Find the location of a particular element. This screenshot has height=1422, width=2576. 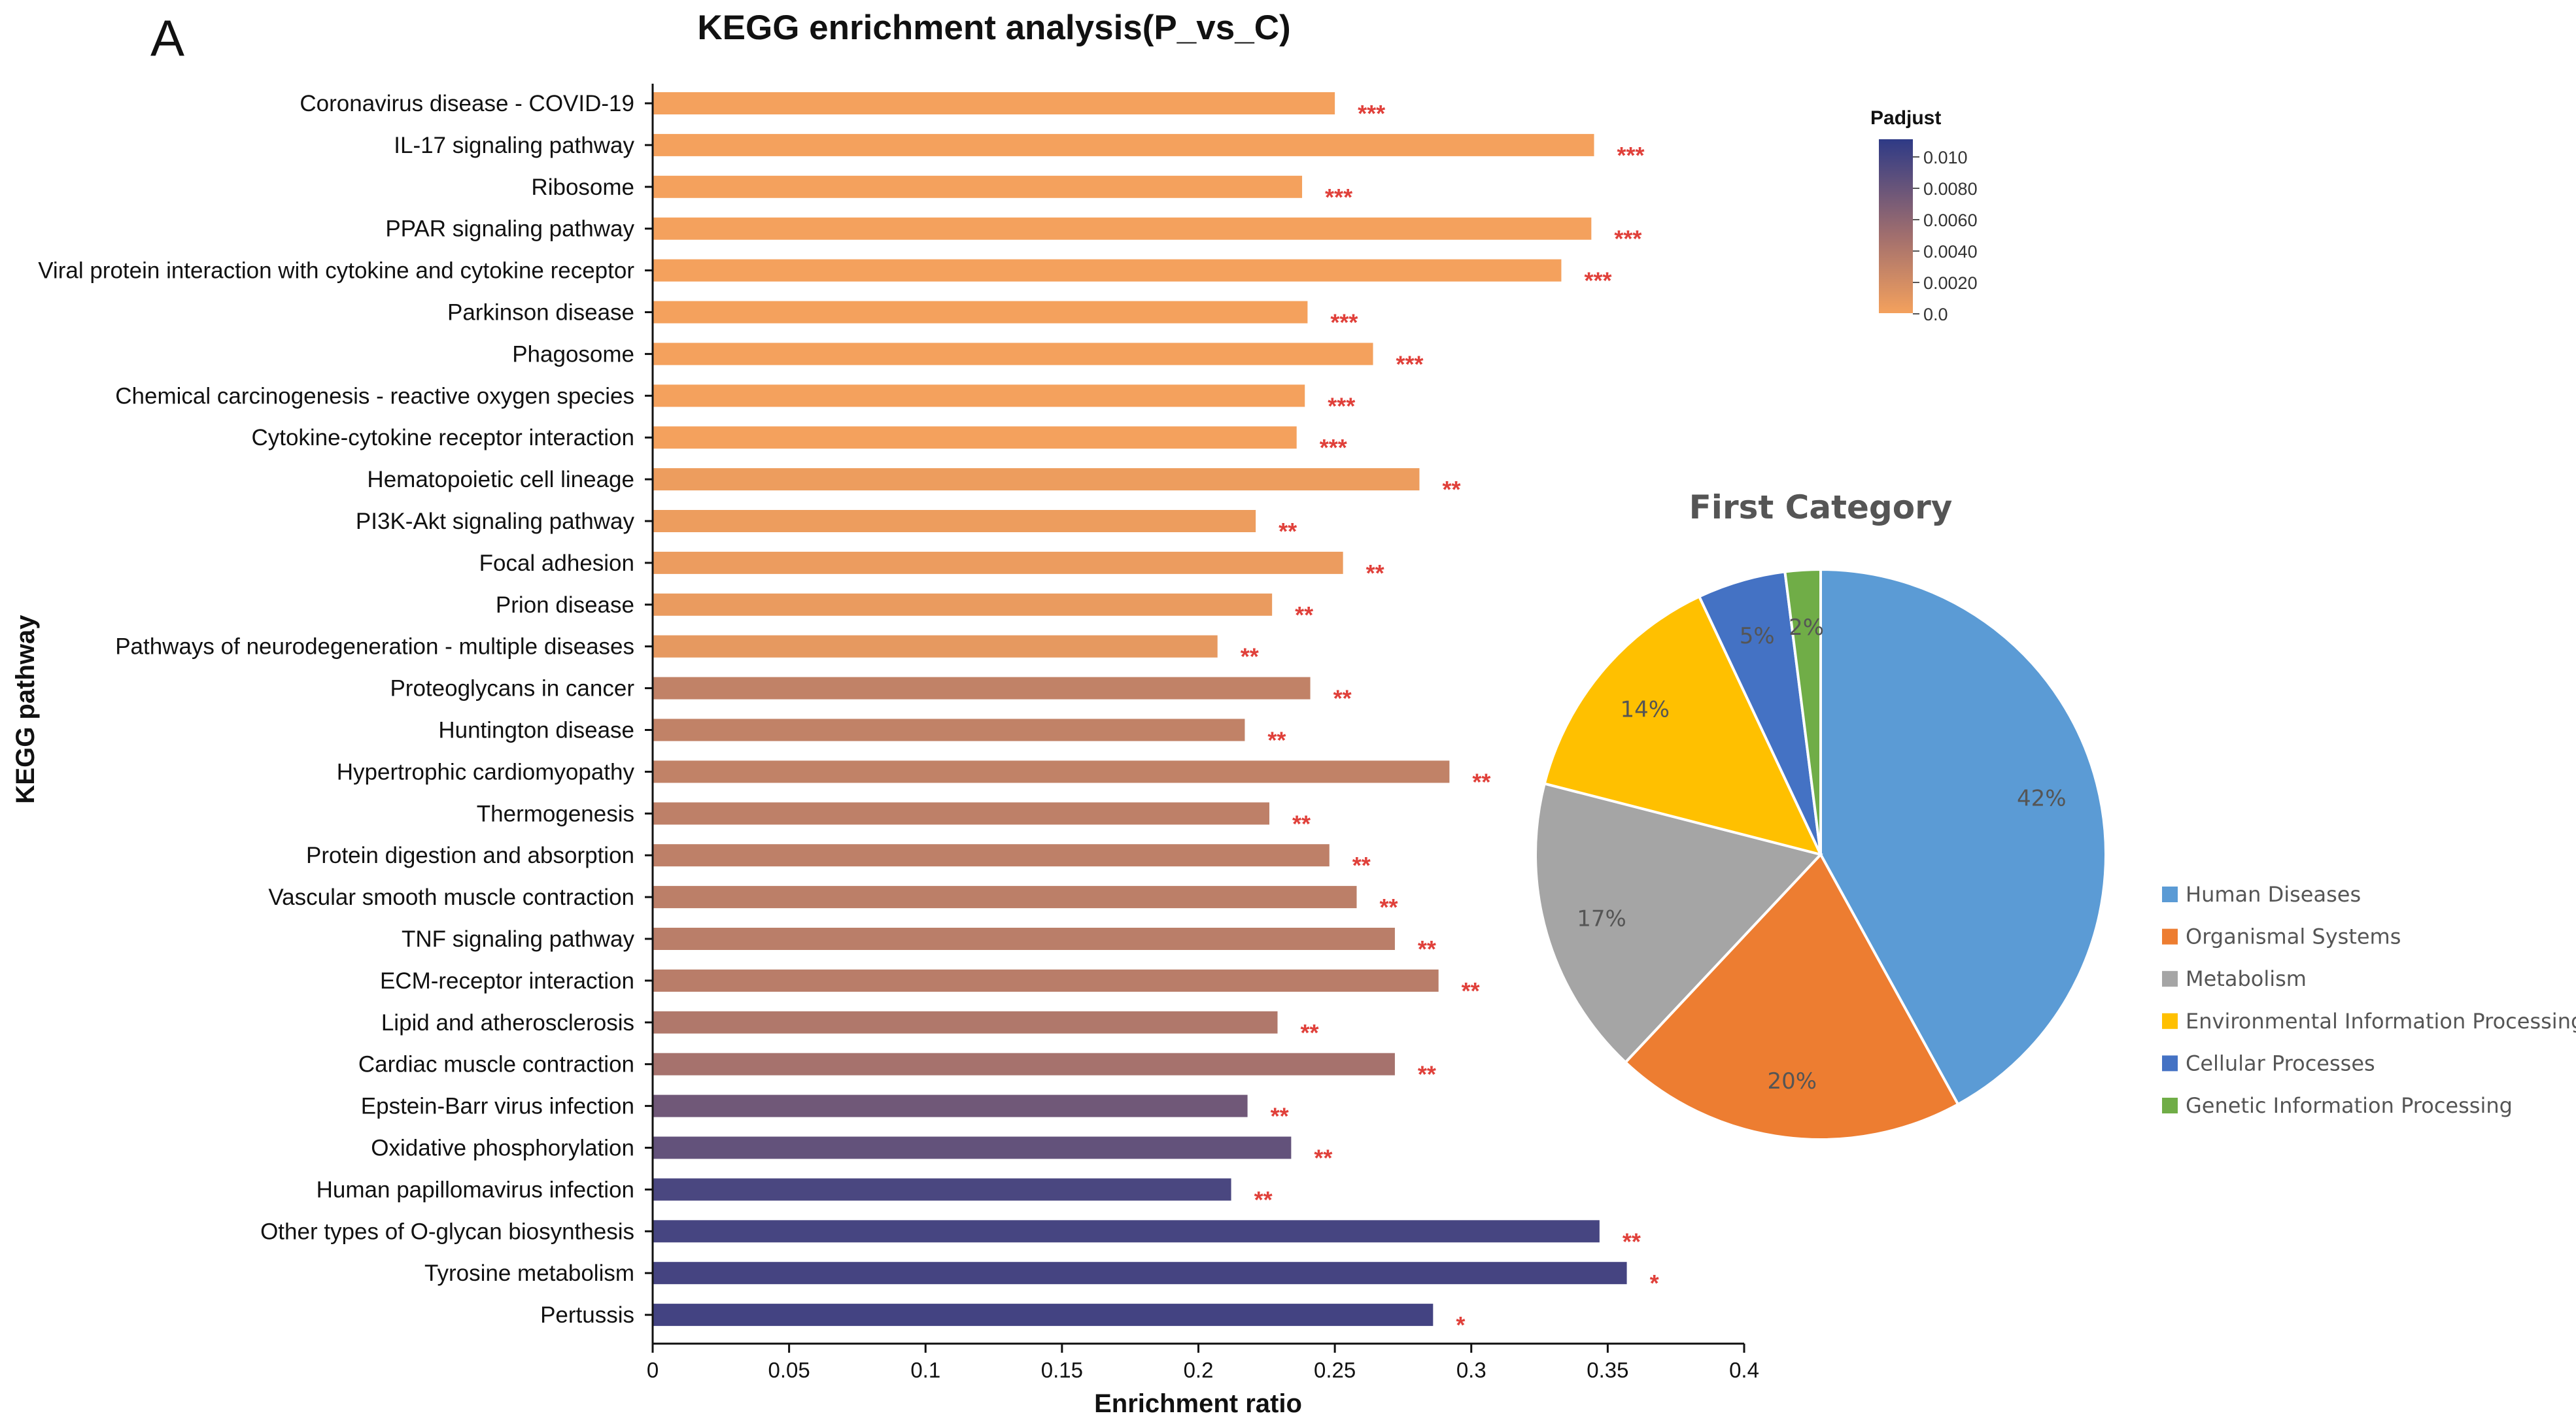

y-tick-label: PI3K-Akt signaling pathway is located at coordinates (496, 521).